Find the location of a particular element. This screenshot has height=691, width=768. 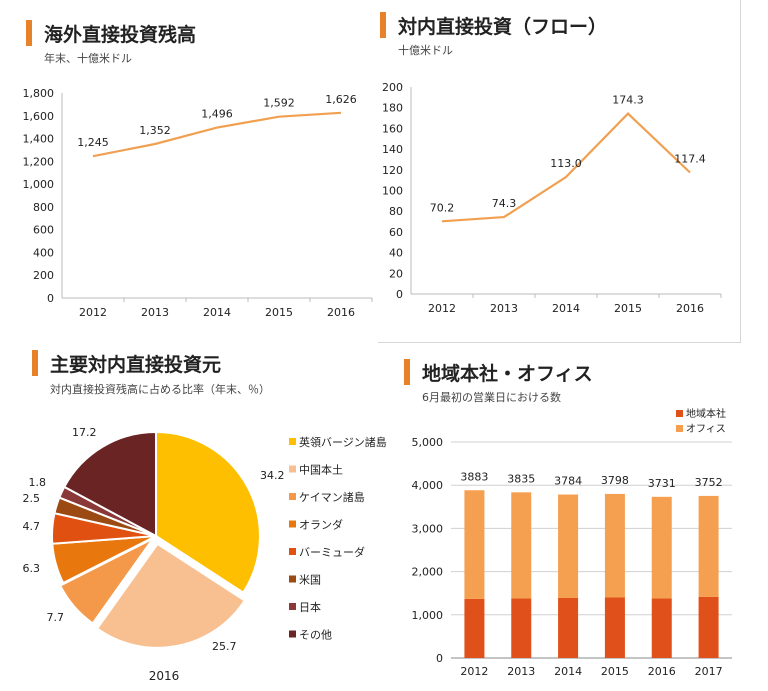

offices-chart-title: 地域本社・オフィス is located at coordinates (507, 374).